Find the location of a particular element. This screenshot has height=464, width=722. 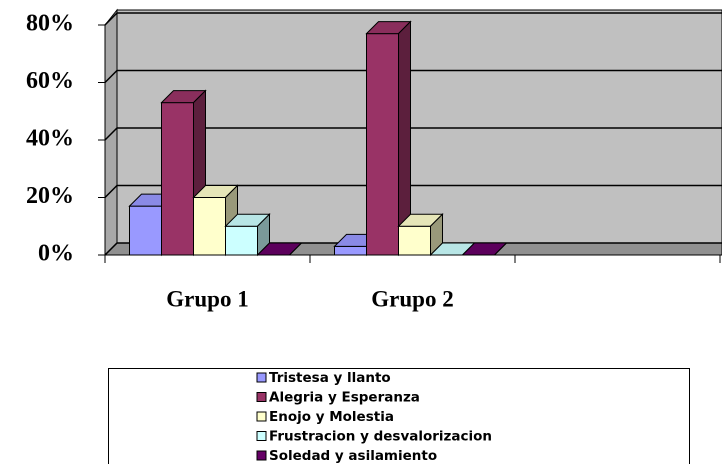

legend-label: Alegria y Esperanza is located at coordinates (344, 398).